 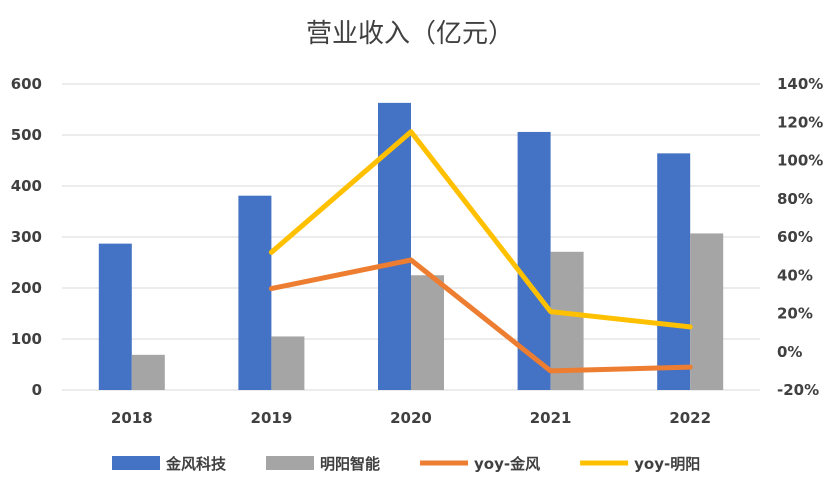 What do you see at coordinates (800, 84) in the screenshot?
I see `y2-axis-tick-label: 140%` at bounding box center [800, 84].